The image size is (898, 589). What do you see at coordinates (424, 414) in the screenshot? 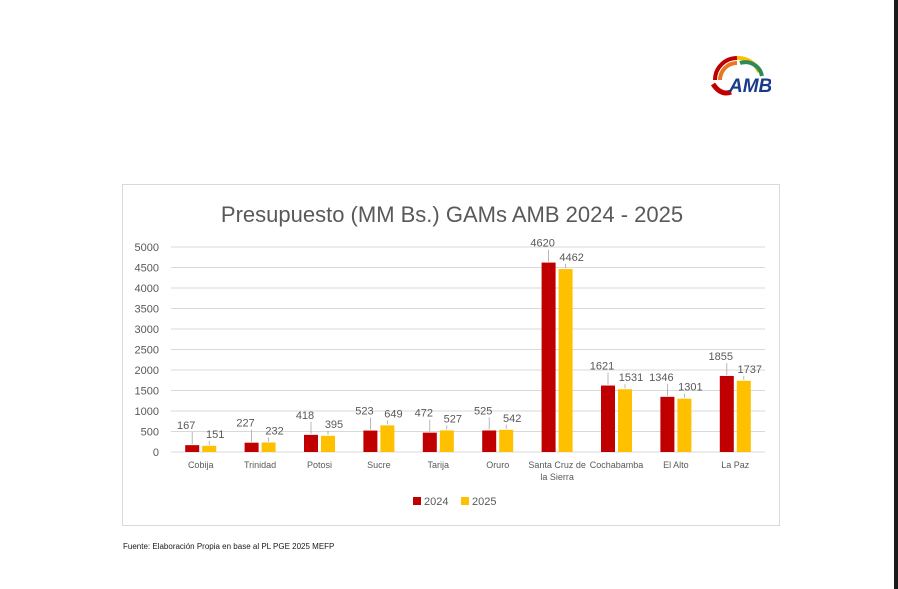
I see `data-label-2024: 472` at bounding box center [424, 414].